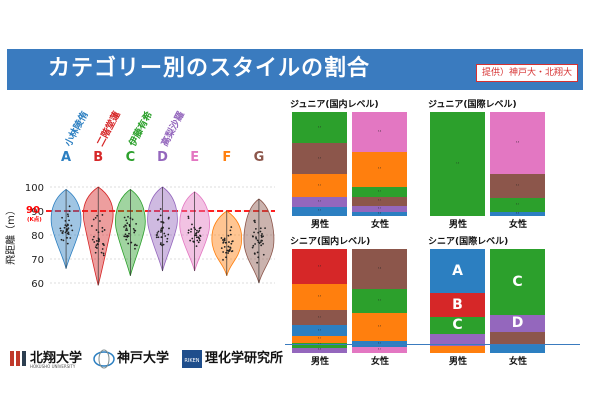 This screenshot has height=418, width=590. Describe the element at coordinates (457, 325) in the screenshot. I see `segment-letter: C` at that location.